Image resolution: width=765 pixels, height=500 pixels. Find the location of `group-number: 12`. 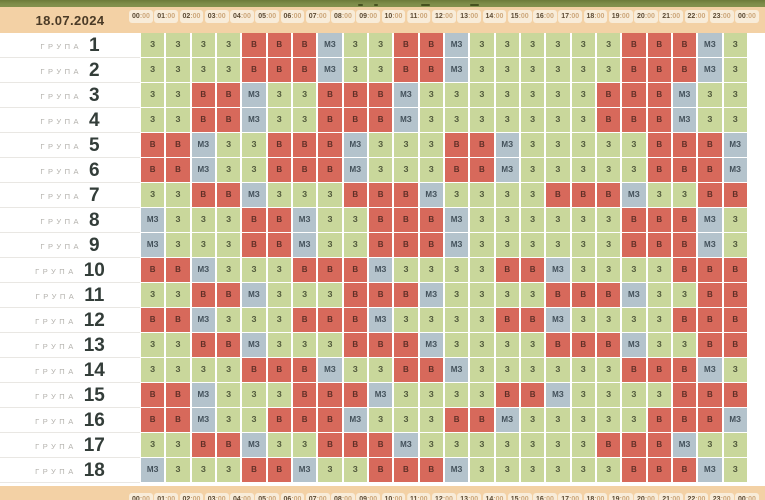

group-number: 12 is located at coordinates (94, 320).